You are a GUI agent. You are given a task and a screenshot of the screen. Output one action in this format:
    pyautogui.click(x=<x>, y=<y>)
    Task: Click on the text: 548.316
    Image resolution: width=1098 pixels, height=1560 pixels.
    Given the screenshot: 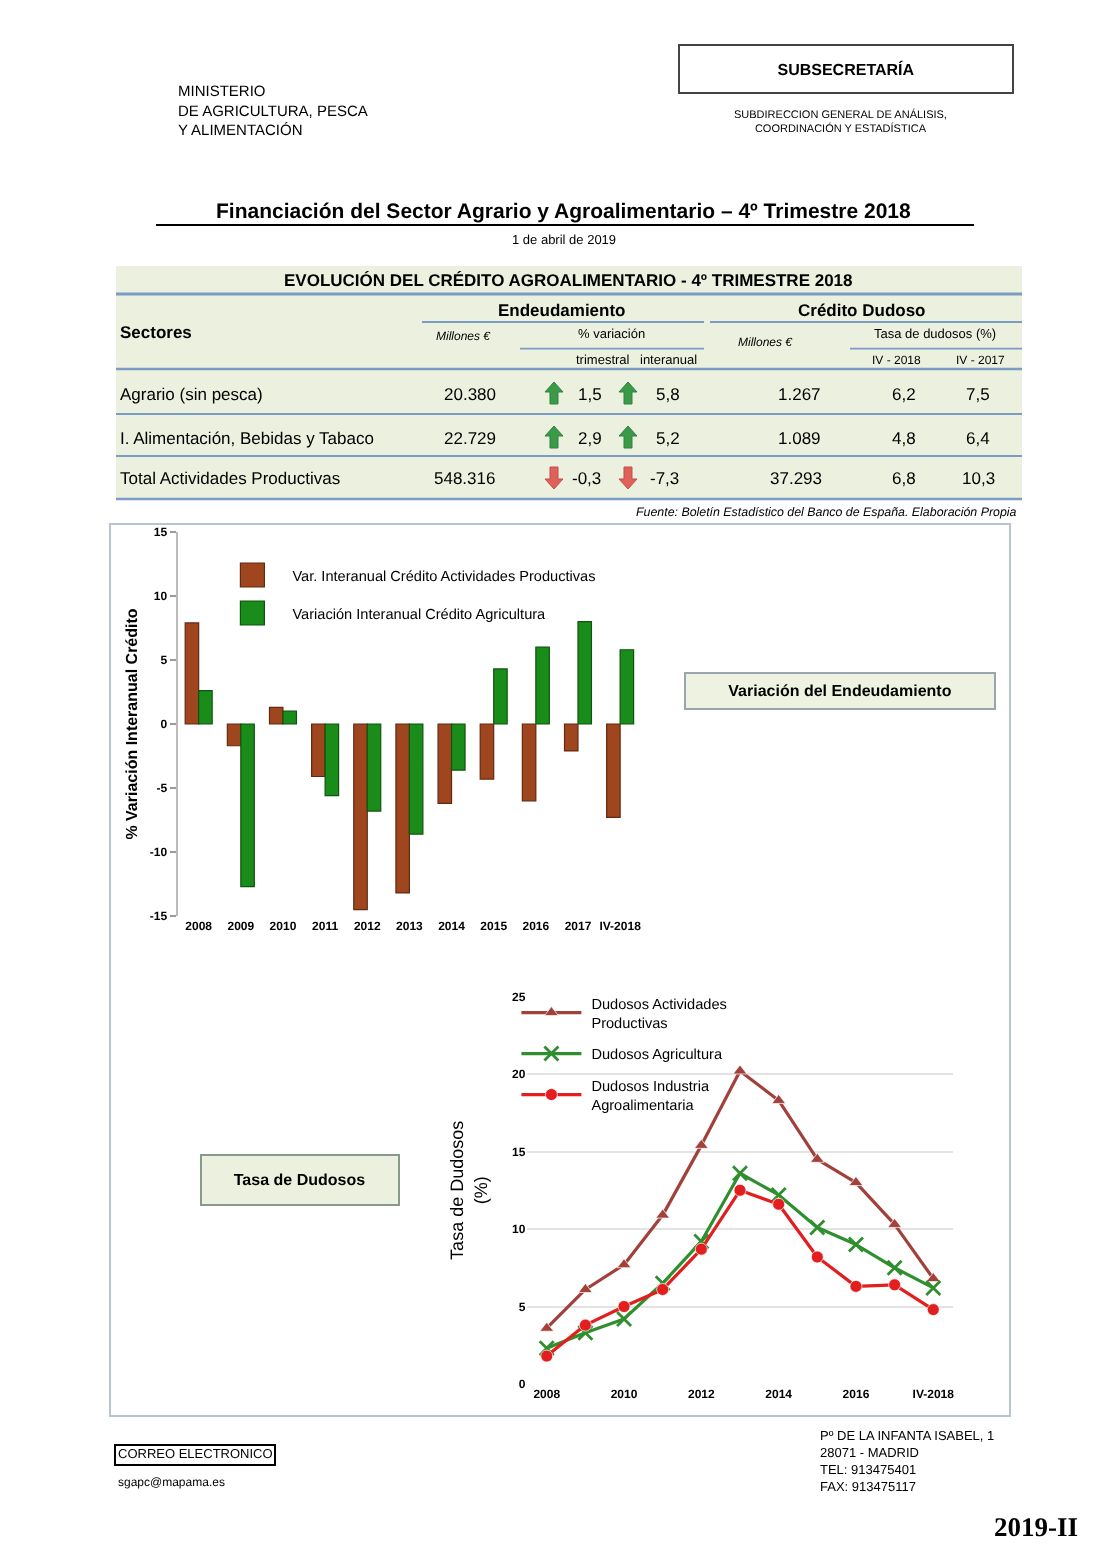 What is the action you would take?
    pyautogui.click(x=465, y=478)
    